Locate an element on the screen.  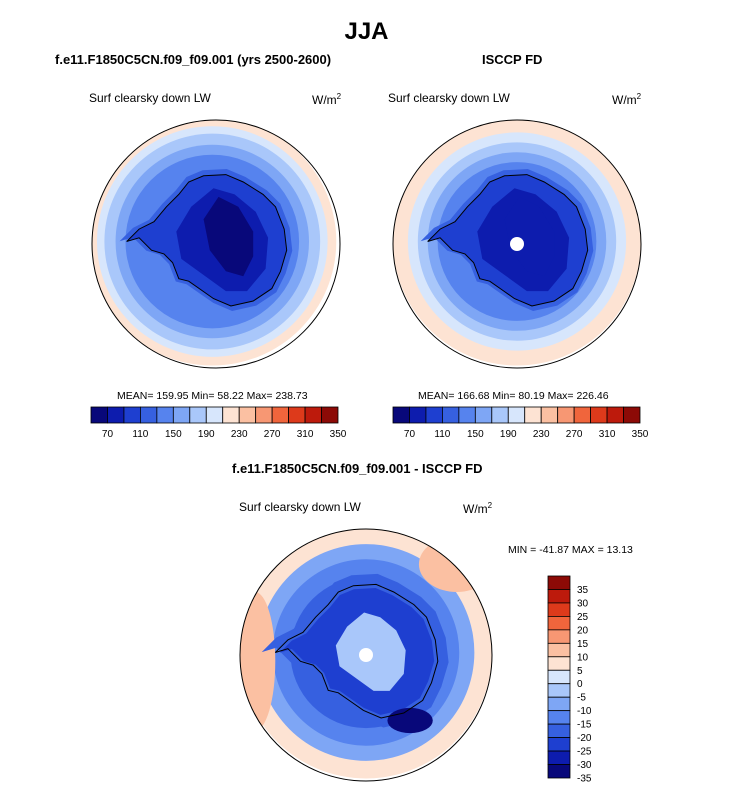
panel-2-units: W/m2 is located at coordinates (627, 99).